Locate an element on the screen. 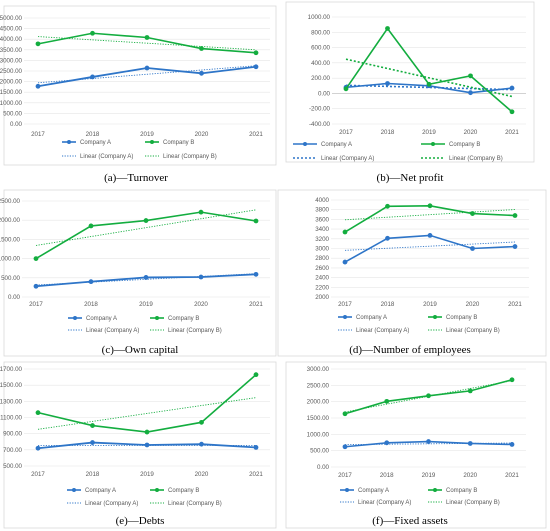 The width and height of the screenshot is (550, 531). y-tick-label: 5000.00 is located at coordinates (11, 18).